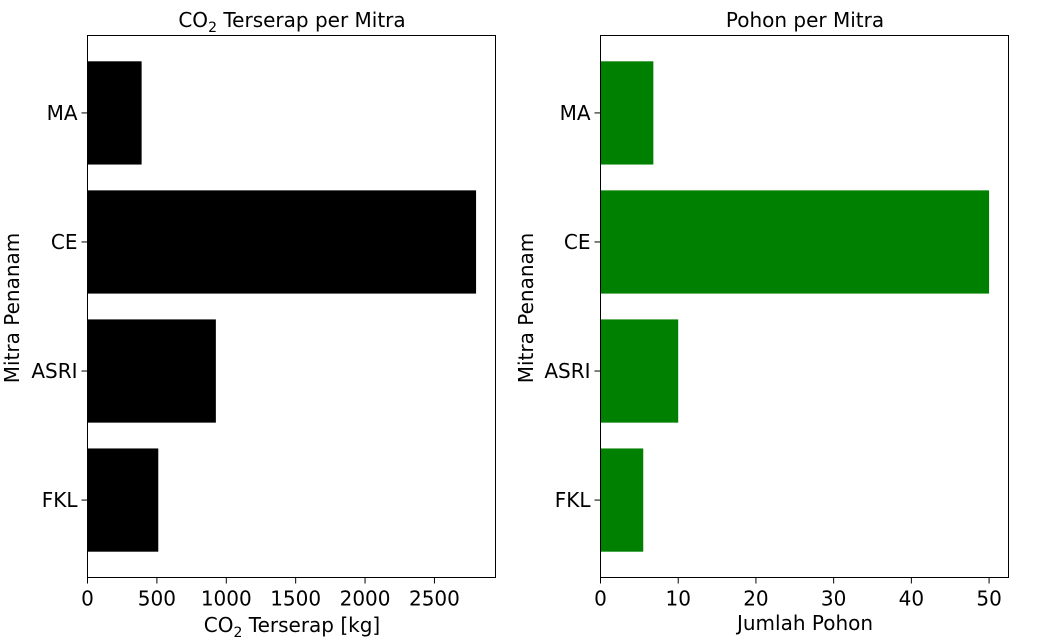 The image size is (1062, 638). Describe the element at coordinates (62, 113) in the screenshot. I see `co2-y-tick-label: MA` at that location.